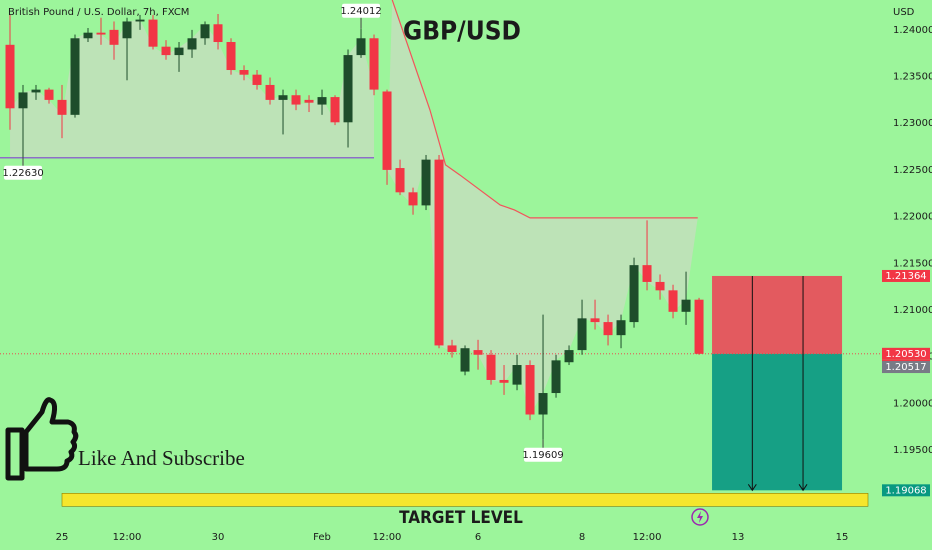  What do you see at coordinates (912, 170) in the screenshot?
I see `y-tick-label: 1.22500` at bounding box center [912, 170].